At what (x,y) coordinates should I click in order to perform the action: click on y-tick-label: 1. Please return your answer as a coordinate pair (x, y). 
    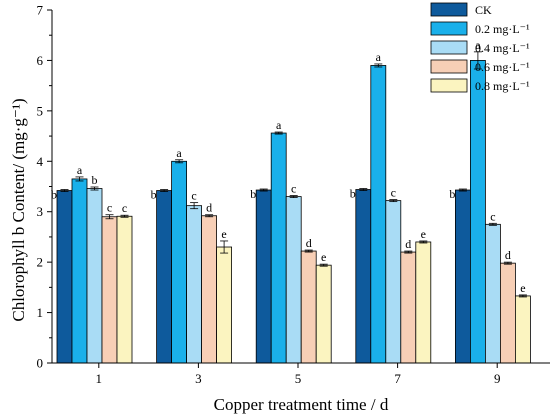
    Looking at the image, I should click on (40, 312).